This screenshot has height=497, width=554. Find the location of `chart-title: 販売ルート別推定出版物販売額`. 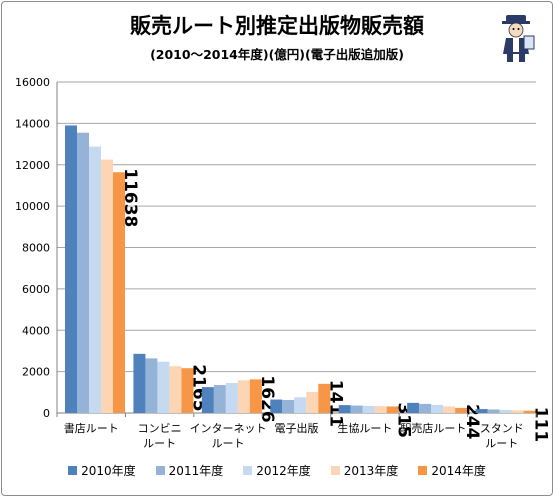

chart-title: 販売ルート別推定出版物販売額 is located at coordinates (277, 26).